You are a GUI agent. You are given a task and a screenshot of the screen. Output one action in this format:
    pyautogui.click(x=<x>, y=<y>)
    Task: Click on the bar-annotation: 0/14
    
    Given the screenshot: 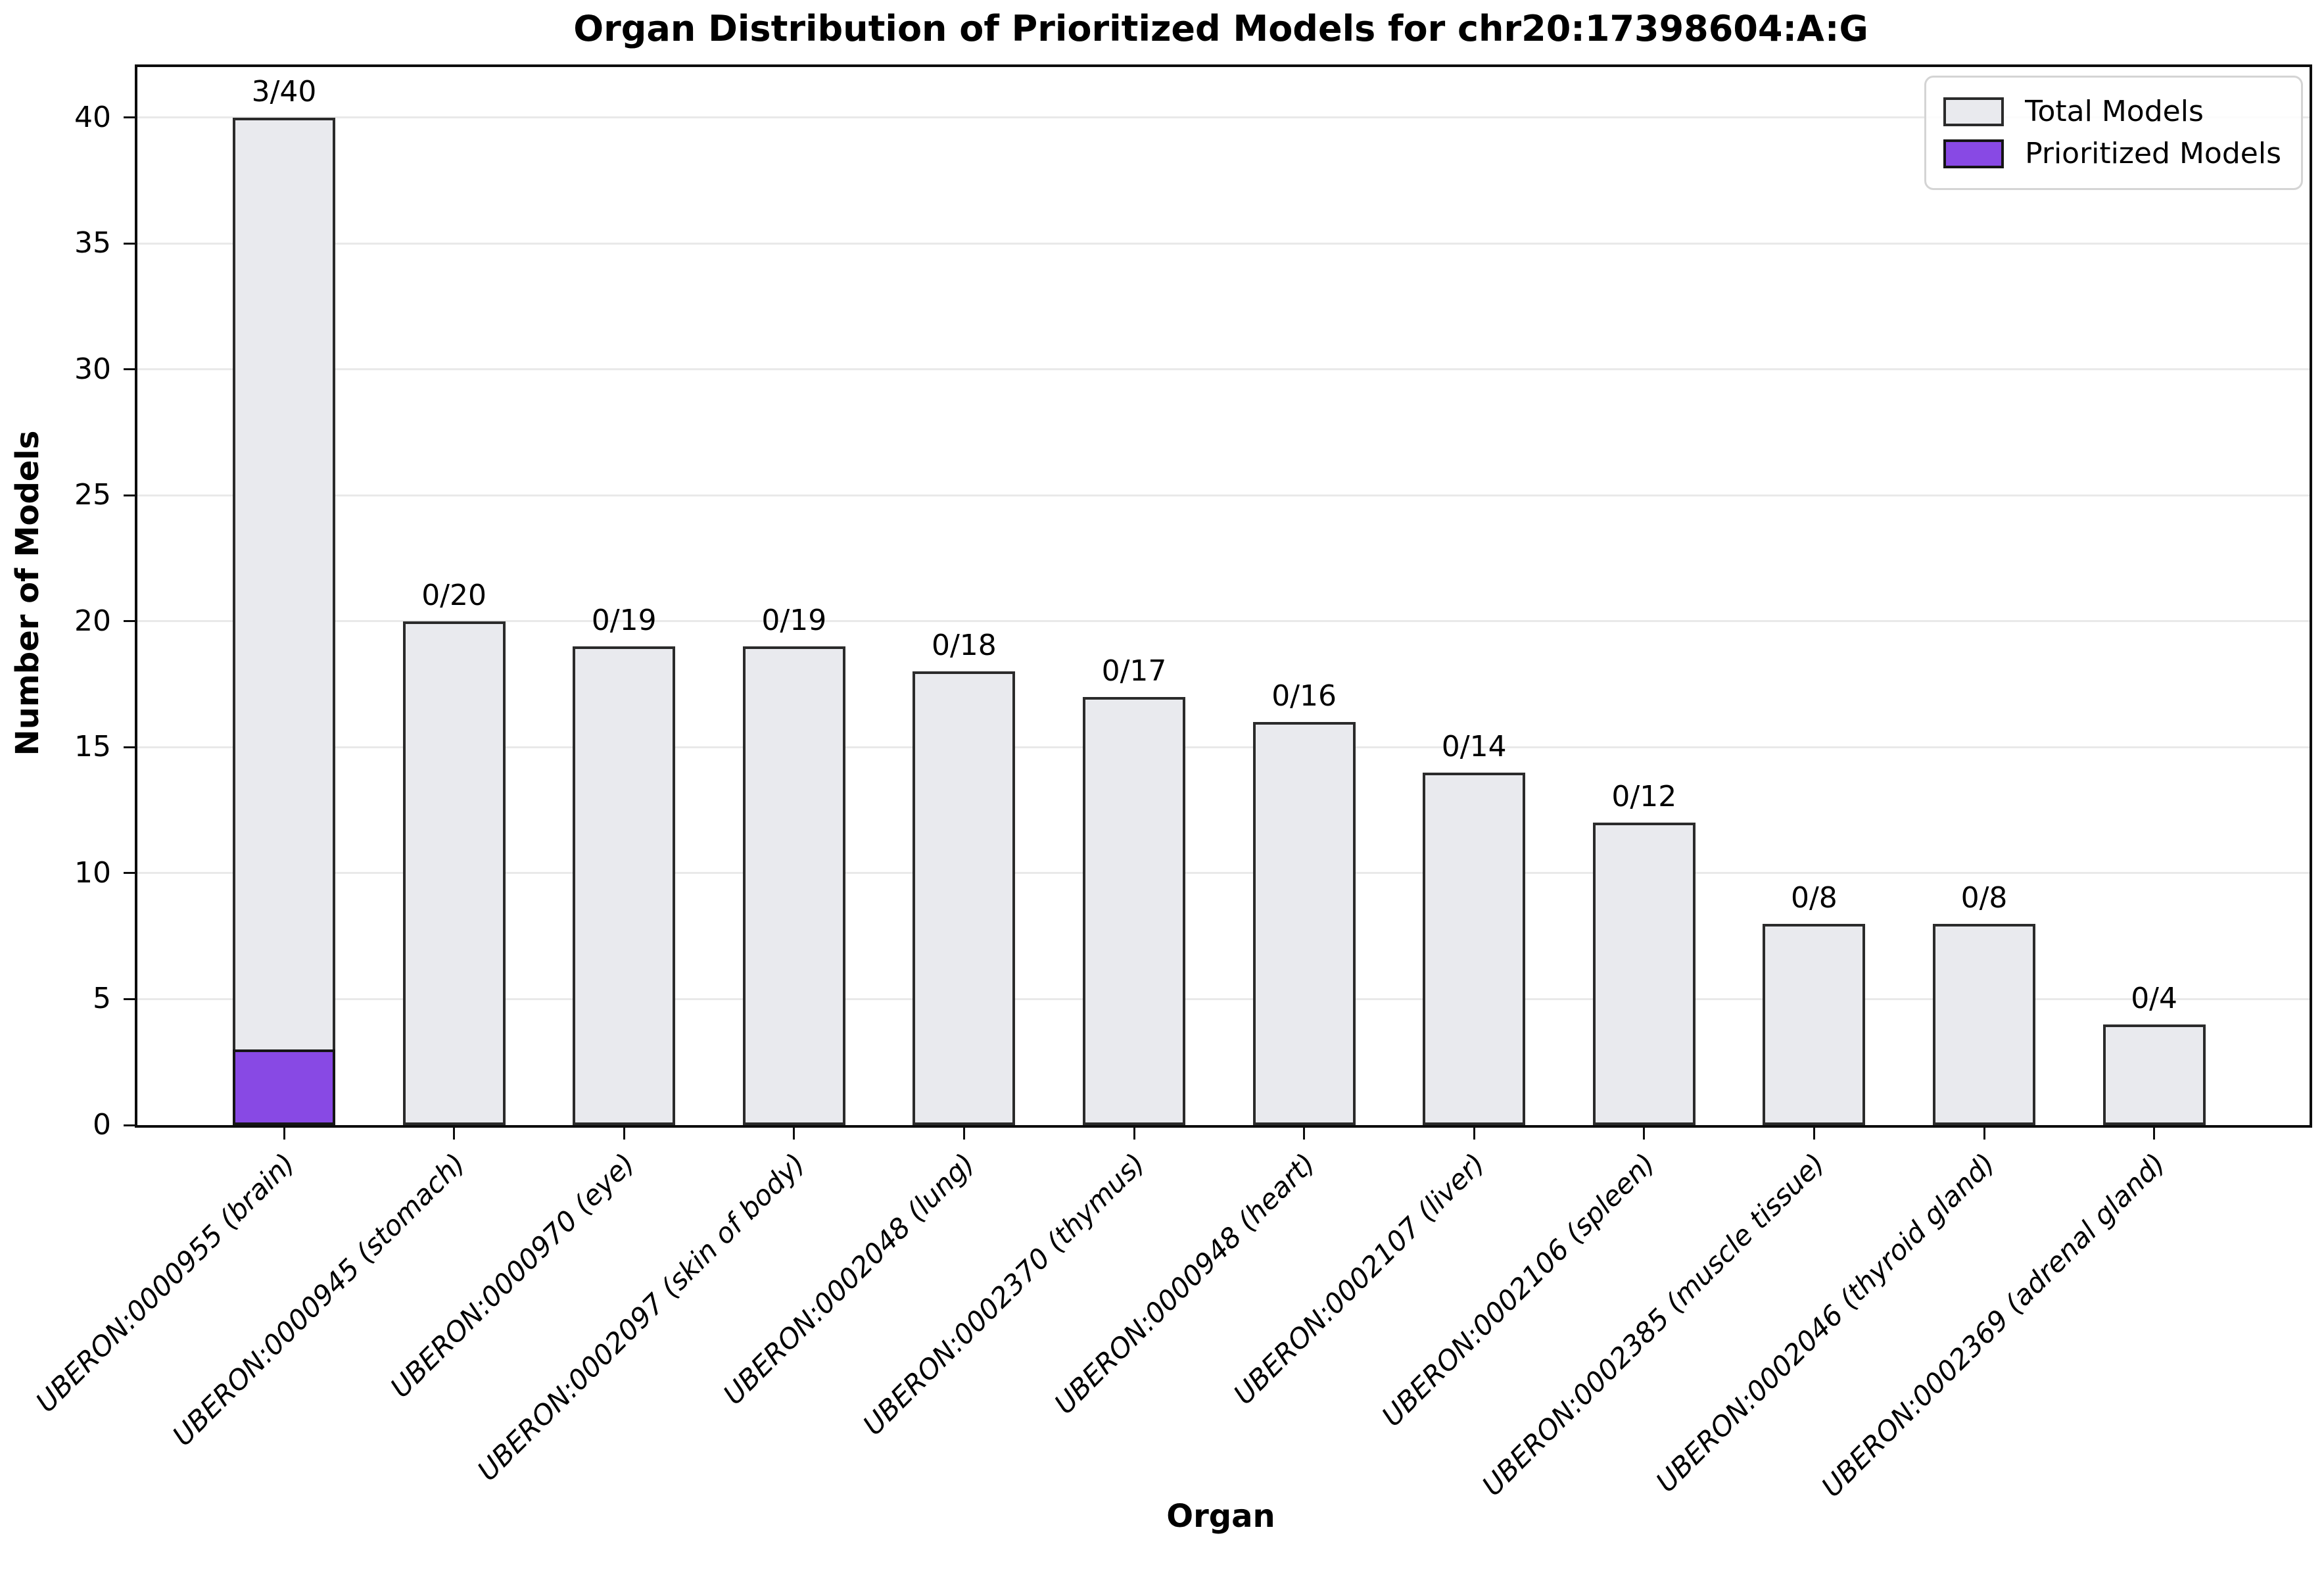 What is the action you would take?
    pyautogui.click(x=1474, y=746)
    